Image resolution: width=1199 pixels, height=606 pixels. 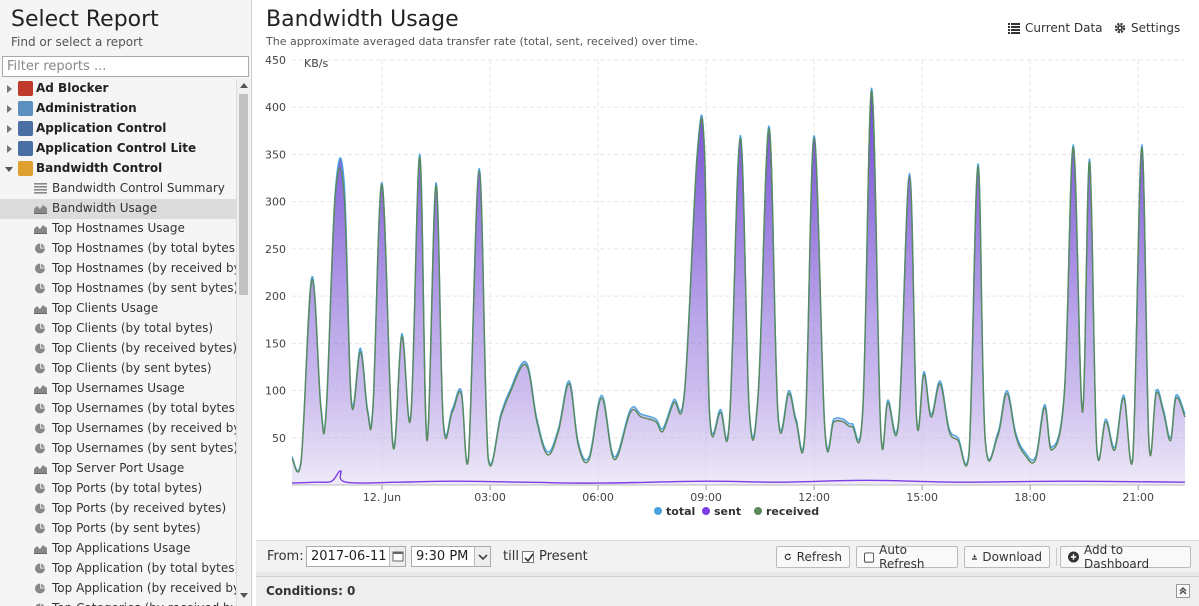 I want to click on present-label: Present, so click(x=563, y=556).